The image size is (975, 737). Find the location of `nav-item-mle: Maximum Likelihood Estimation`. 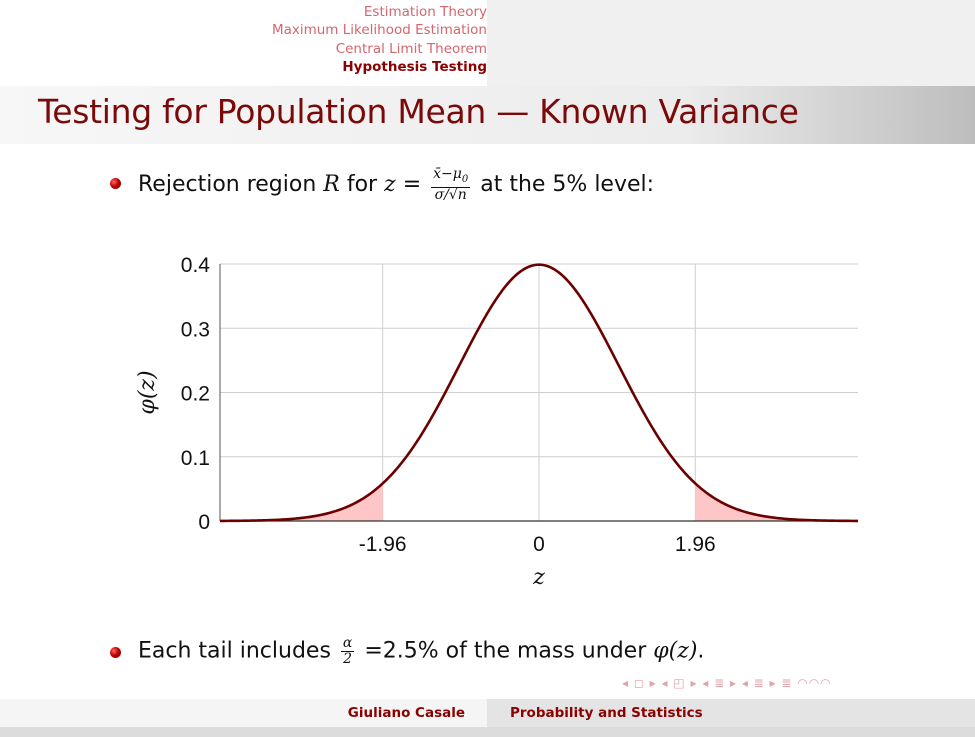

nav-item-mle: Maximum Likelihood Estimation is located at coordinates (379, 30).